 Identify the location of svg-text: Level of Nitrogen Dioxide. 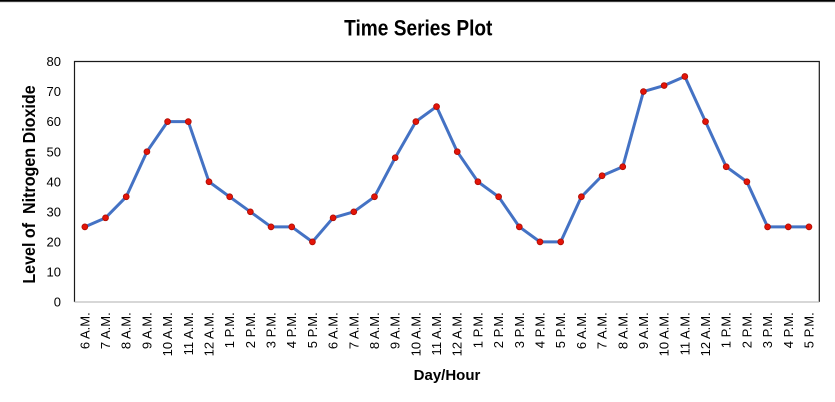
(29, 184).